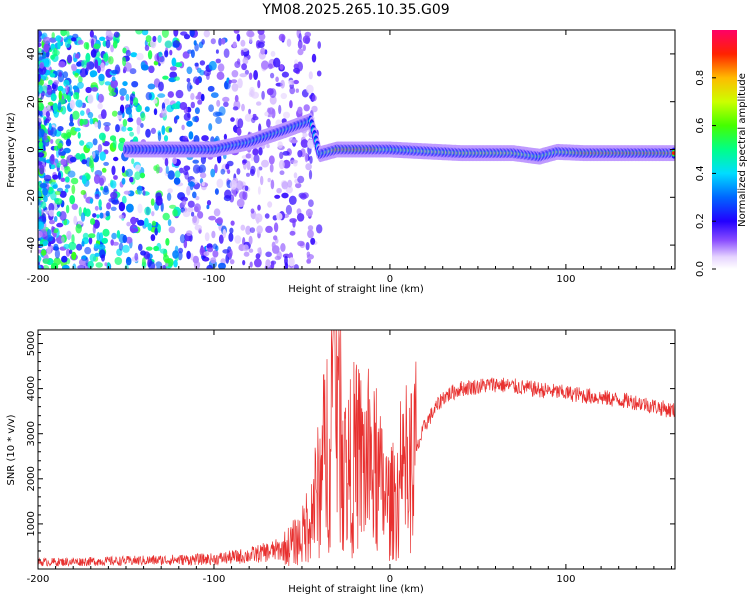 This screenshot has height=600, width=750. I want to click on ytick-label: 1000, so click(31, 523).